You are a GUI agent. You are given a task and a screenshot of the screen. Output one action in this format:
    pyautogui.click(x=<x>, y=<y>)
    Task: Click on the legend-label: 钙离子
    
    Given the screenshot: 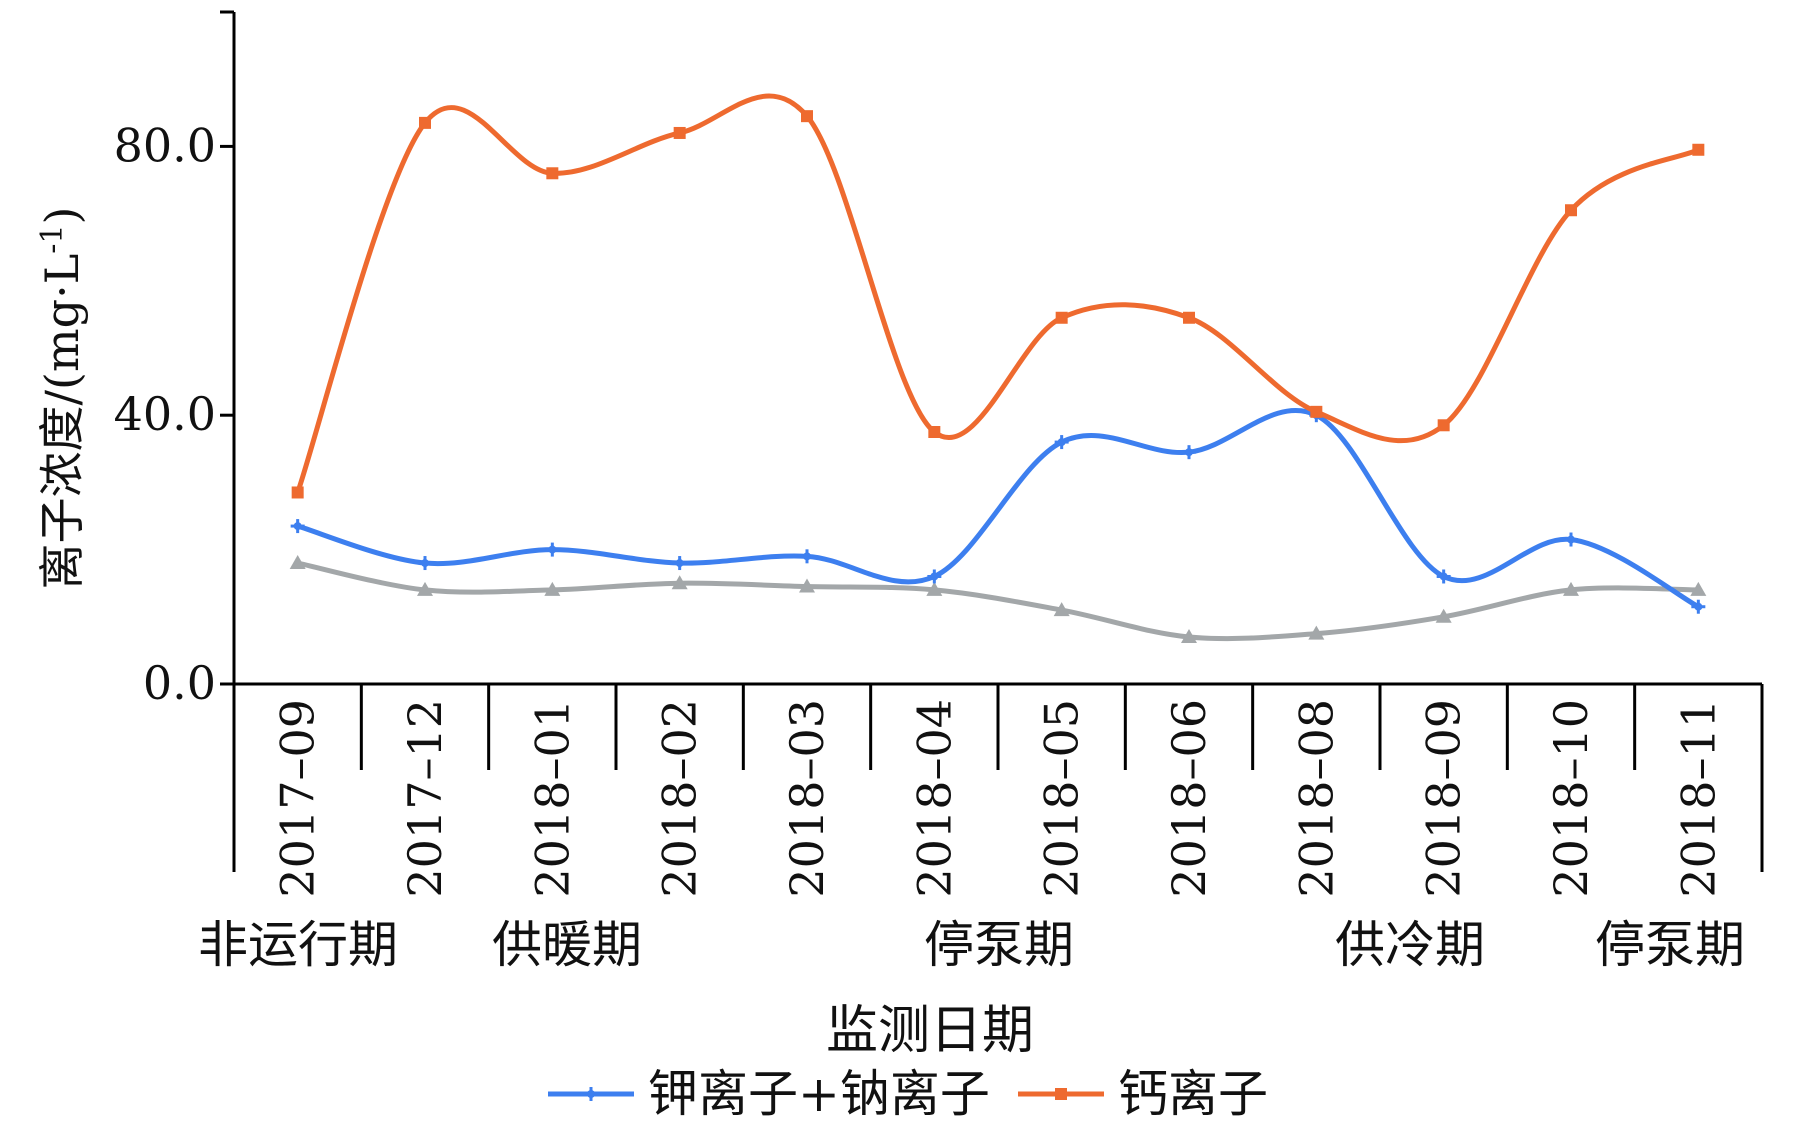 What is the action you would take?
    pyautogui.click(x=1193, y=1094)
    